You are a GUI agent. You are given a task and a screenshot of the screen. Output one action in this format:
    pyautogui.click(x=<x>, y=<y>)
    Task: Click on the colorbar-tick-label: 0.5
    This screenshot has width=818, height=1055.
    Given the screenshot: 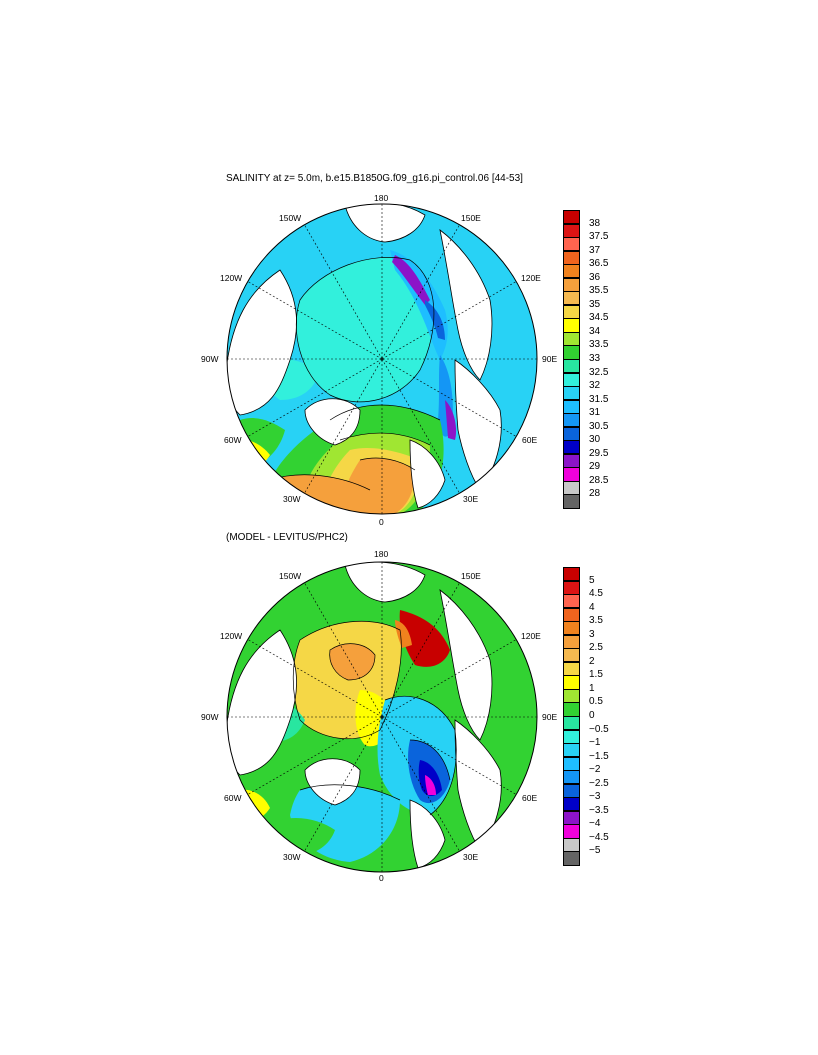 What is the action you would take?
    pyautogui.click(x=596, y=702)
    